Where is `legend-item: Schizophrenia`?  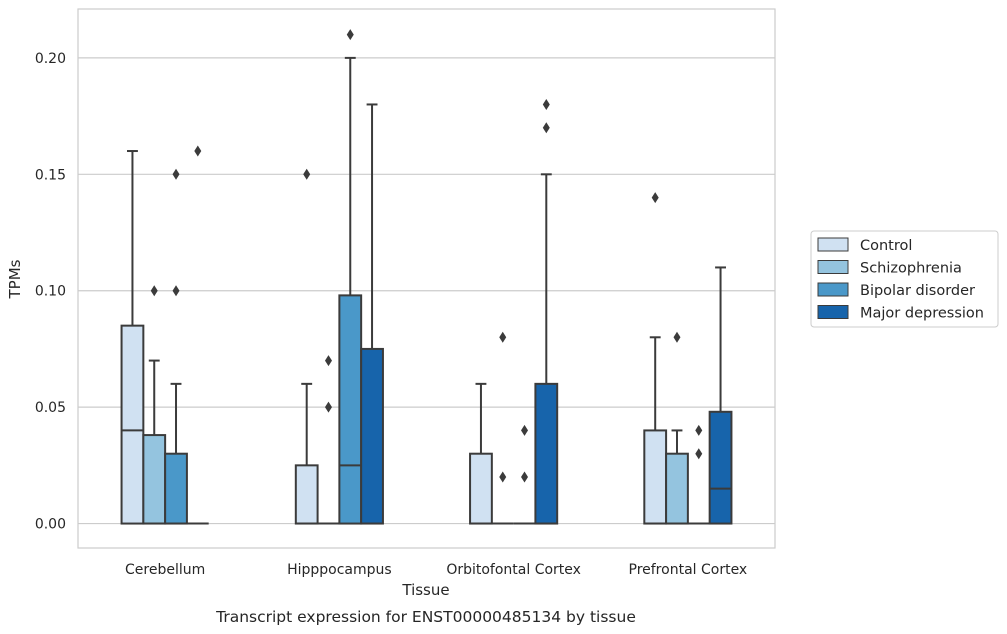 legend-item: Schizophrenia is located at coordinates (889, 268).